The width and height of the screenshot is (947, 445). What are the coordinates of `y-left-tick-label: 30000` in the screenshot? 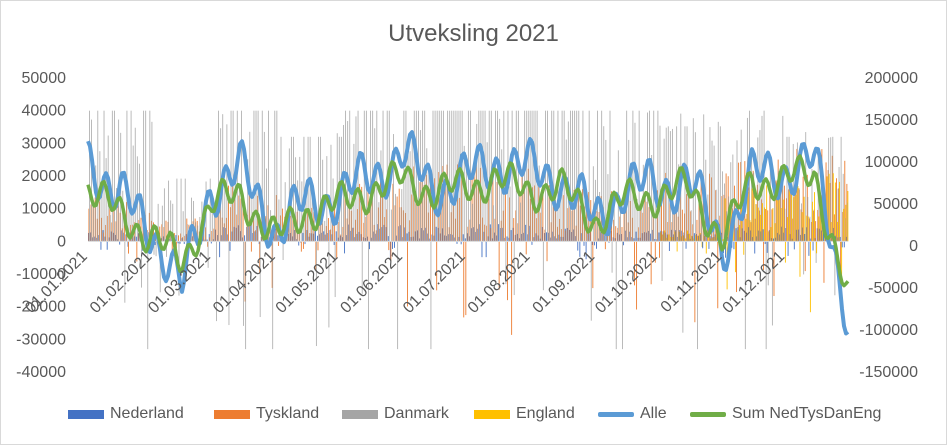 It's located at (44, 143).